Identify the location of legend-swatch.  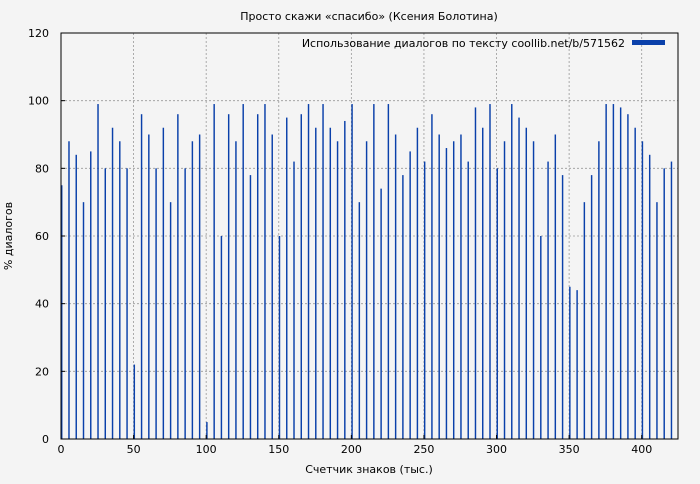
(648, 42).